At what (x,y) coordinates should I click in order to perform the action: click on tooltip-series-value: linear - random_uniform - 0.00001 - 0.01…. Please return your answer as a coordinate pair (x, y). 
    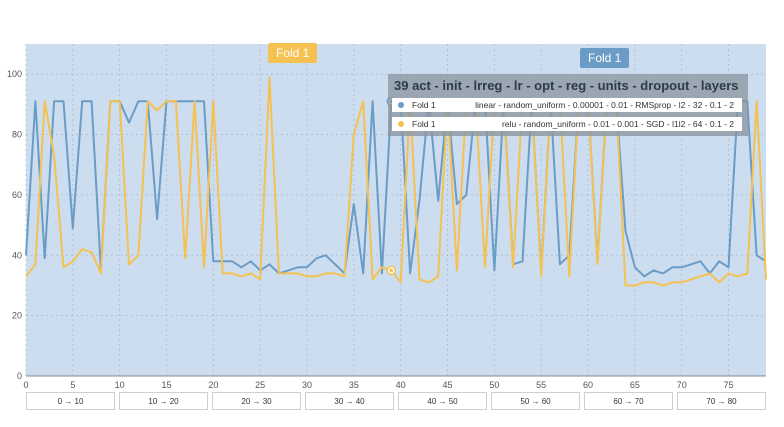
    Looking at the image, I should click on (604, 105).